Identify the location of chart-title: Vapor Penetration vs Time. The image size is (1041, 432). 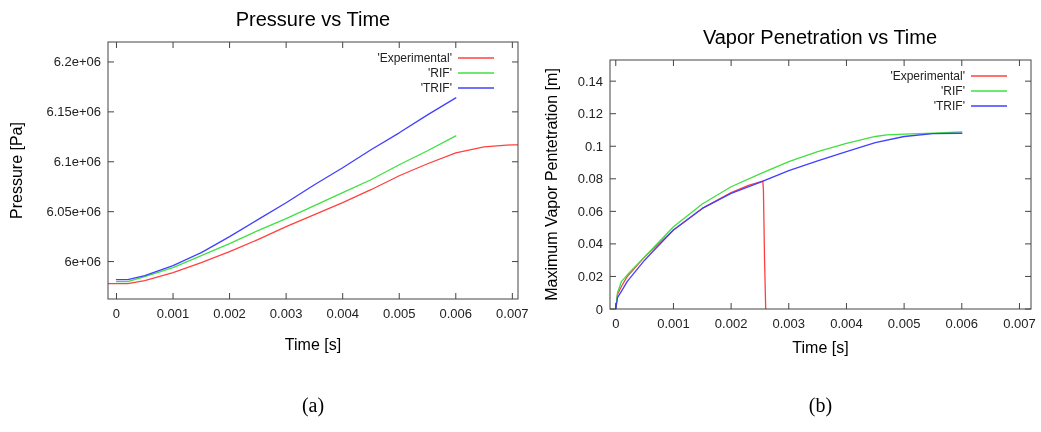
(820, 37).